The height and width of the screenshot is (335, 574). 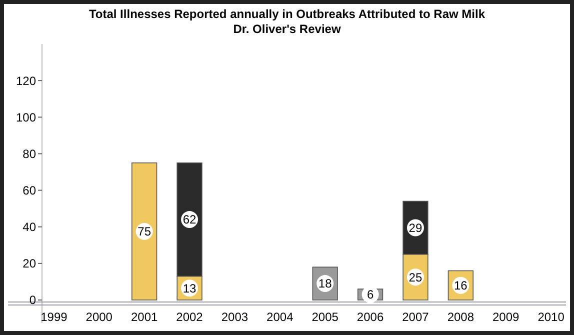 What do you see at coordinates (99, 317) in the screenshot?
I see `x-tick-label: 2000` at bounding box center [99, 317].